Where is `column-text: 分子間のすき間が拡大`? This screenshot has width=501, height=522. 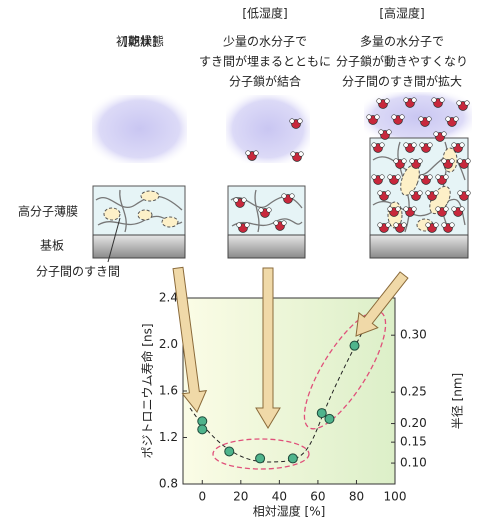 column-text: 分子間のすき間が拡大 is located at coordinates (402, 81).